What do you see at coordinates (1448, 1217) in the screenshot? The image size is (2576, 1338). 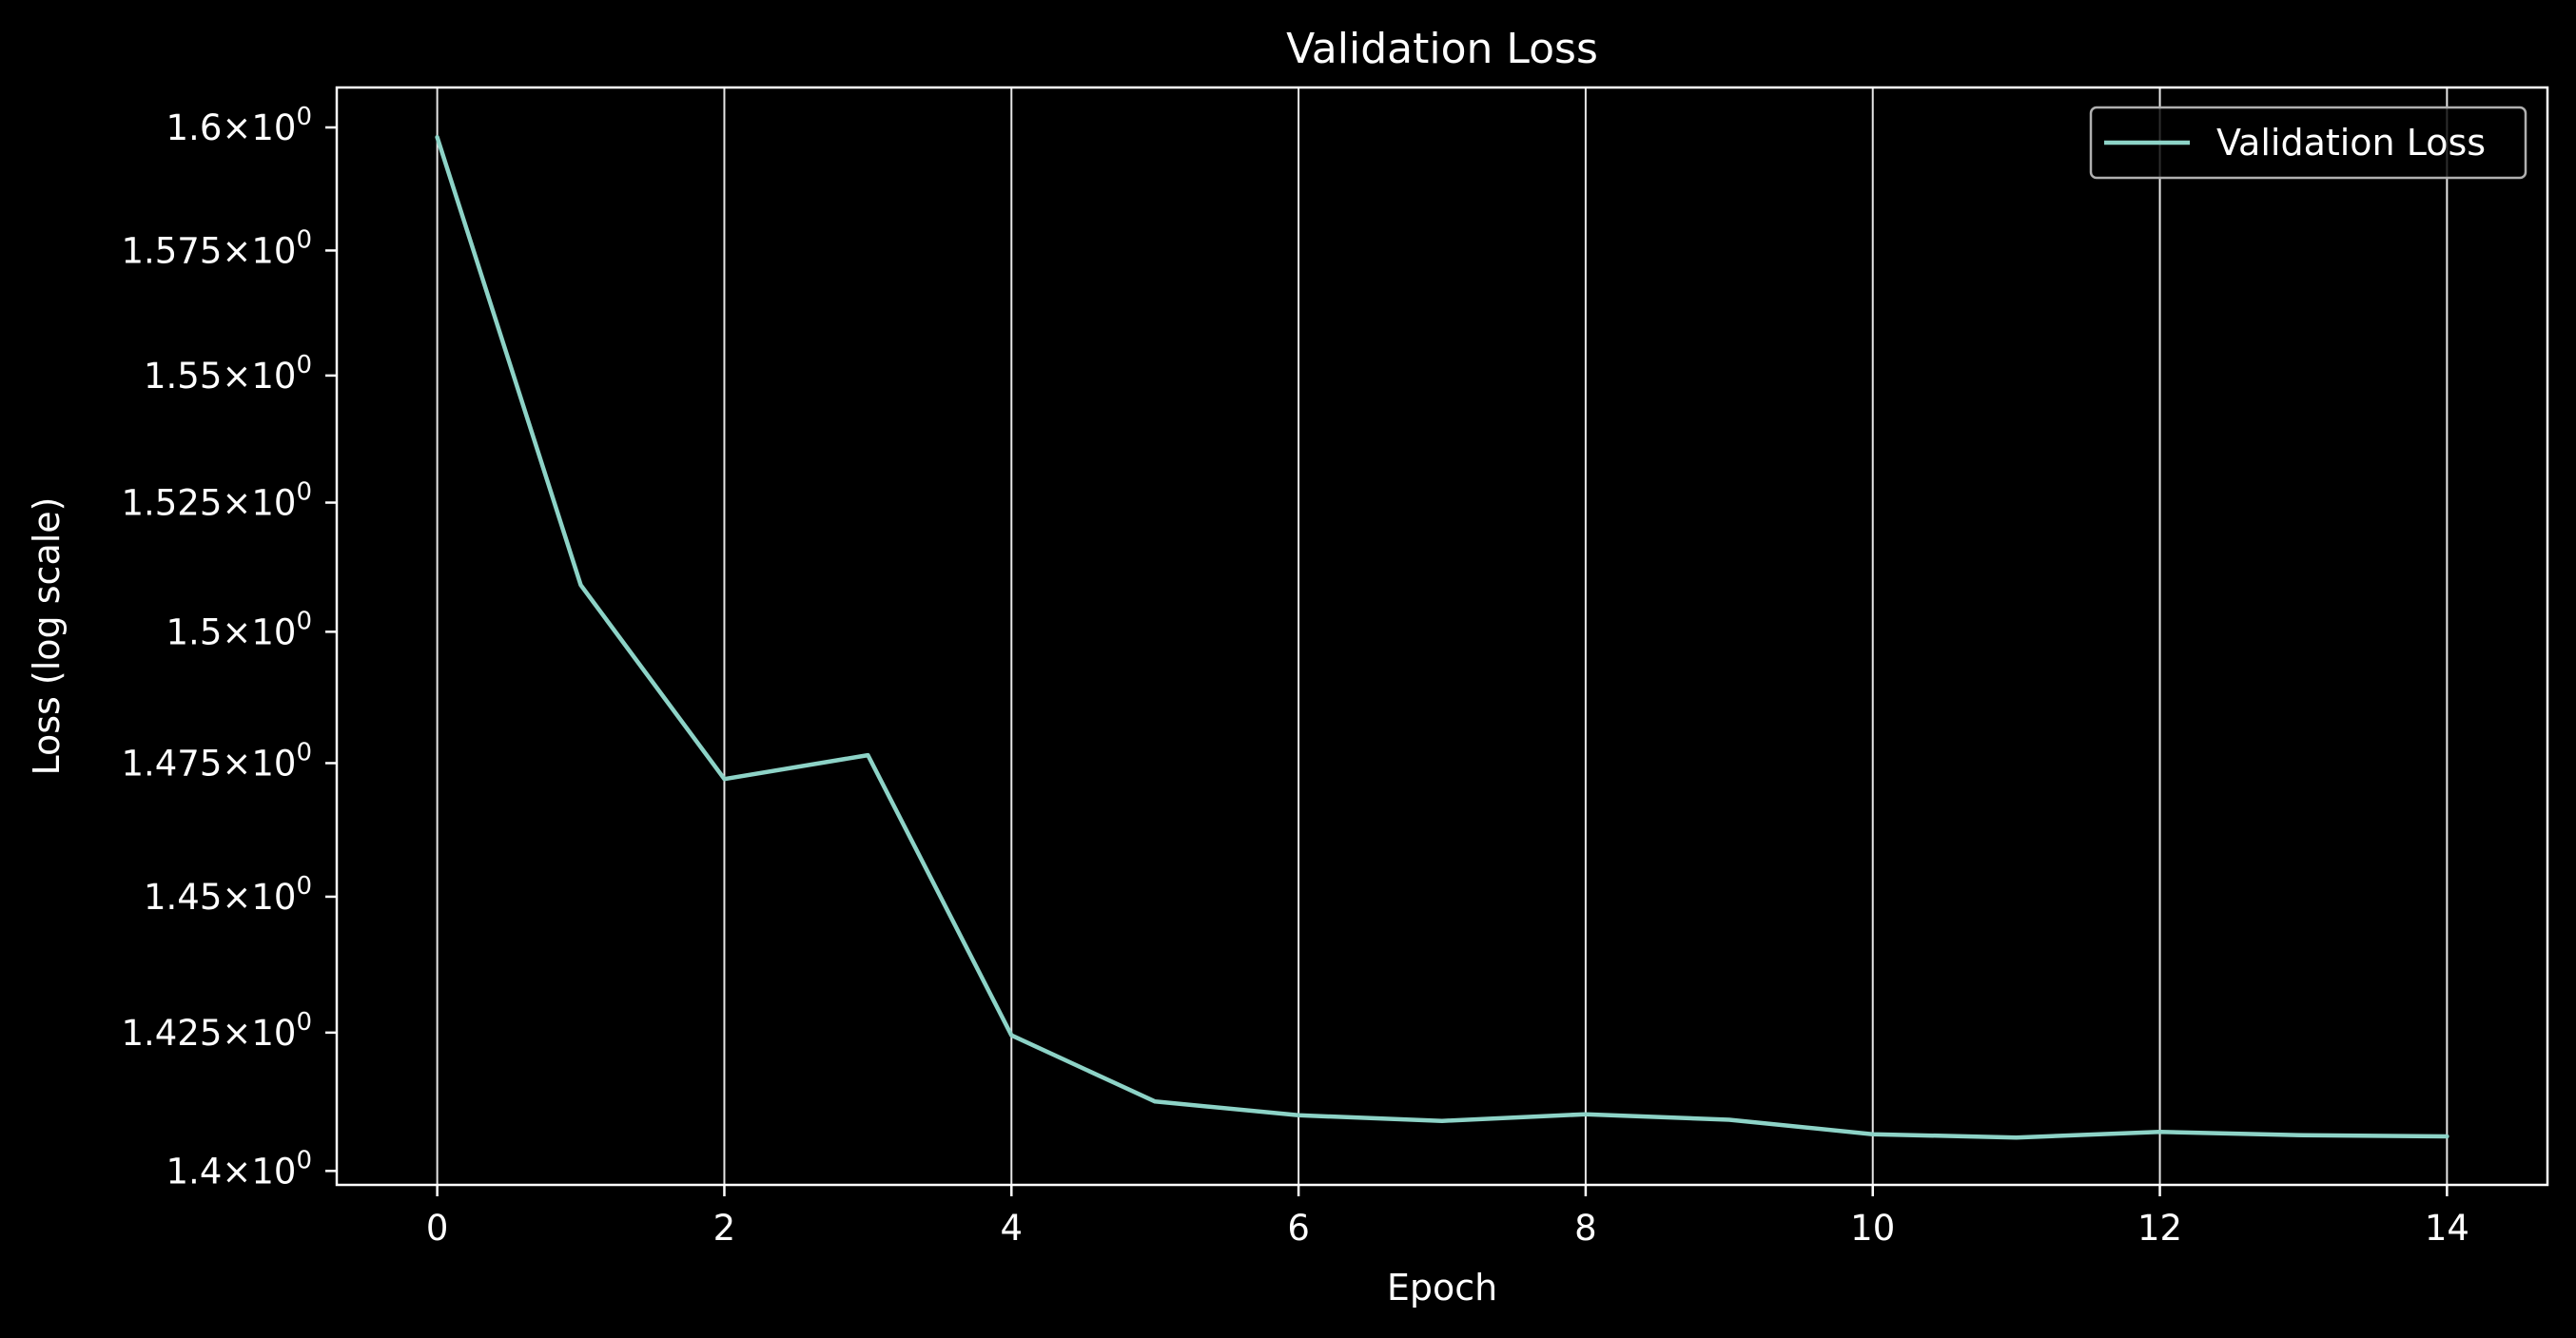 I see `x-axis: 0 2 4 6 8 10 12 14` at bounding box center [1448, 1217].